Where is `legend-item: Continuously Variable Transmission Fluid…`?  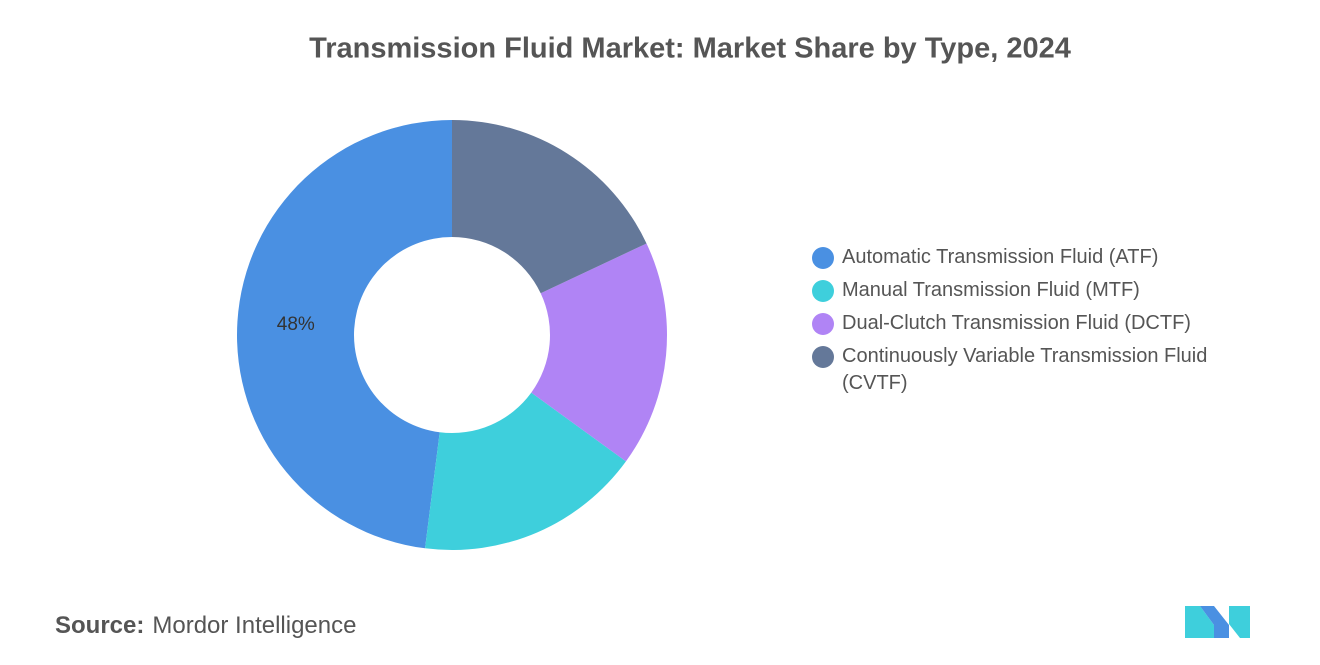
legend-item: Continuously Variable Transmission Fluid… is located at coordinates (1032, 370).